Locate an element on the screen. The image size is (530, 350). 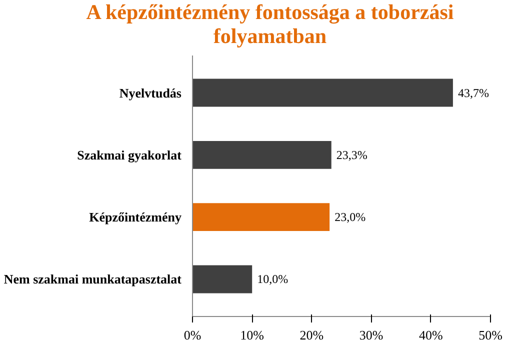
y-tick-label: Nyelvtudás is located at coordinates (150, 92).